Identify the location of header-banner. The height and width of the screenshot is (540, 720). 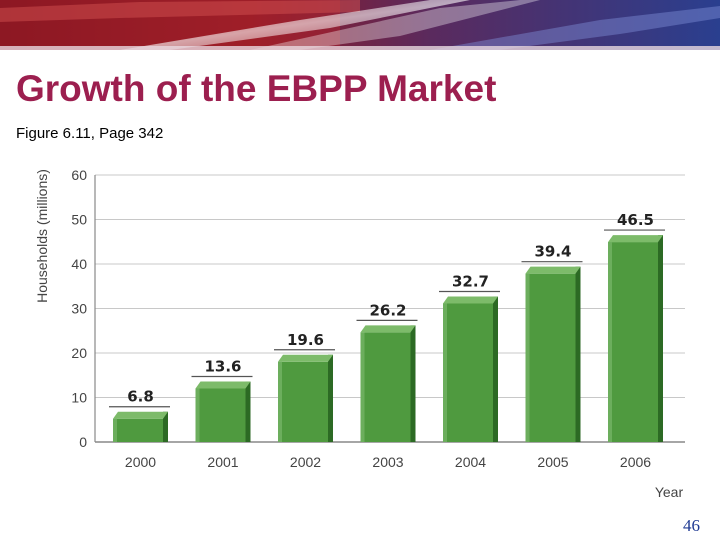
(360, 25).